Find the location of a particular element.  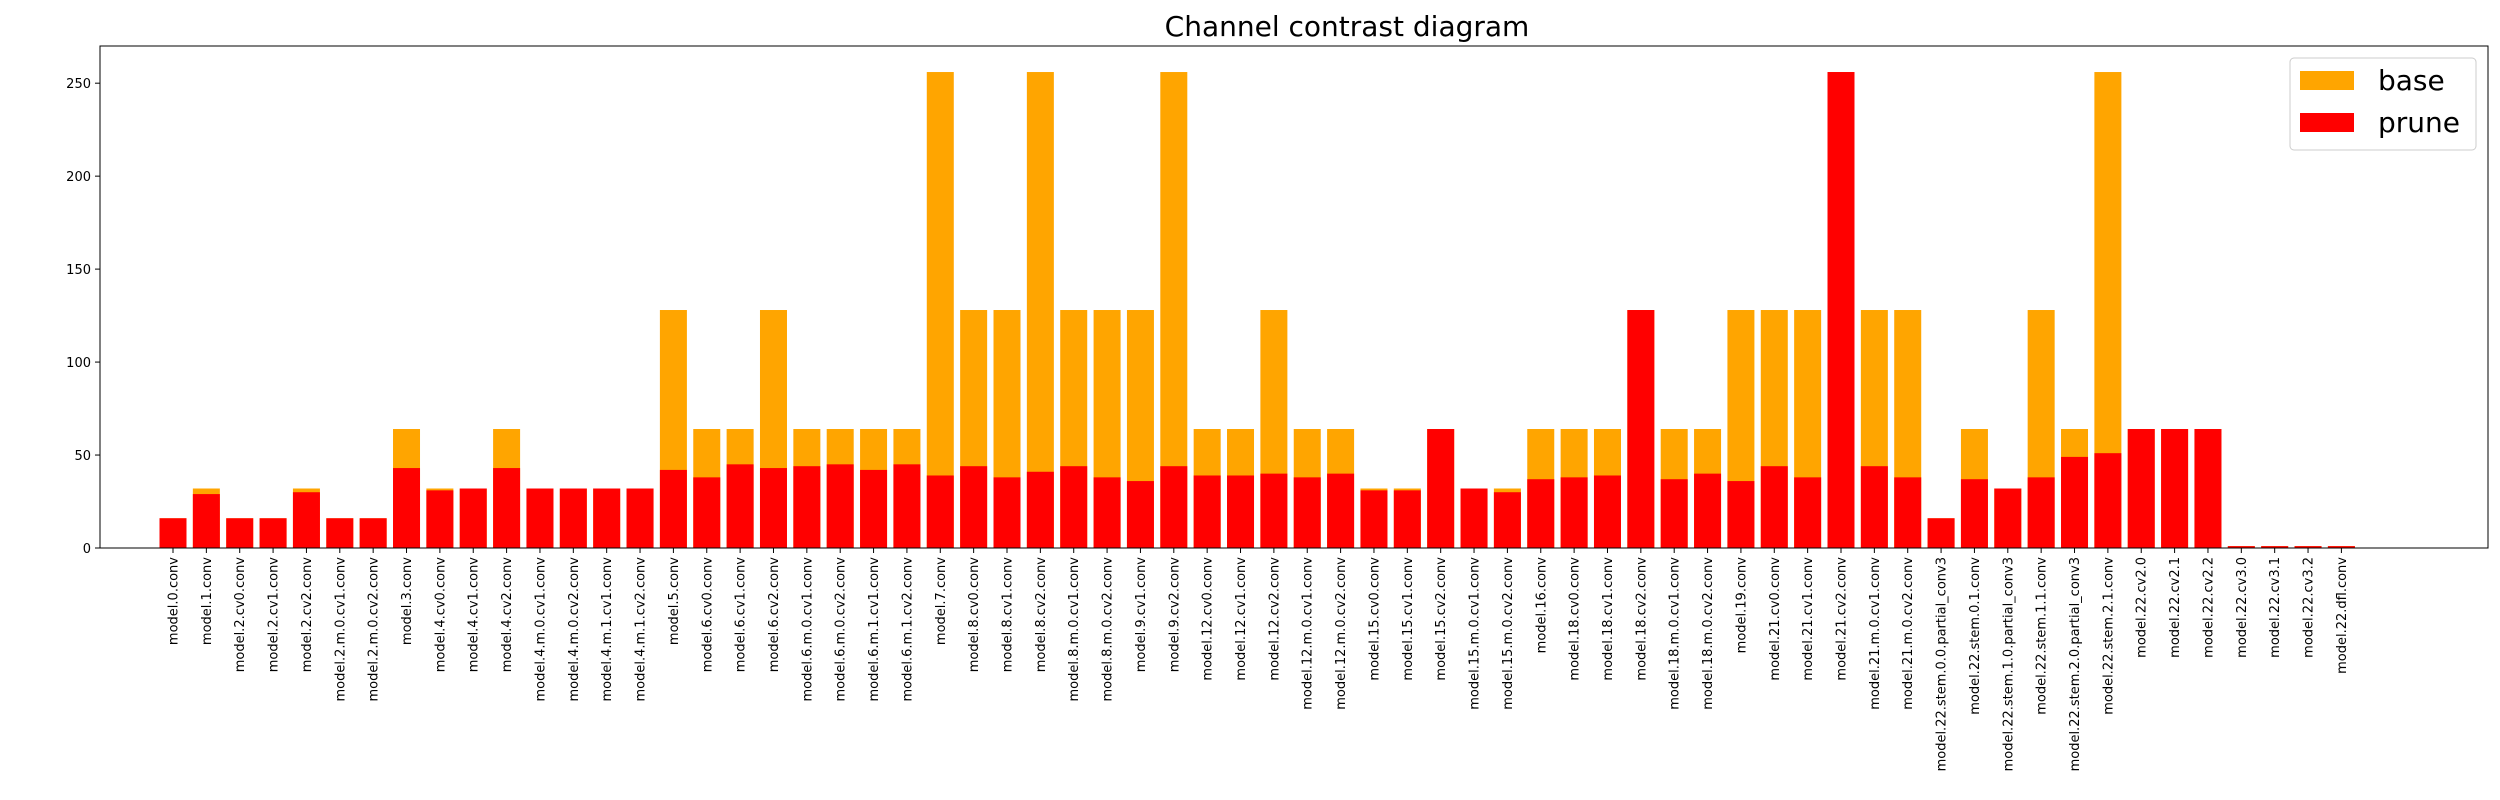

x-tick-label: model.8.cv2.conv is located at coordinates (1041, 615).